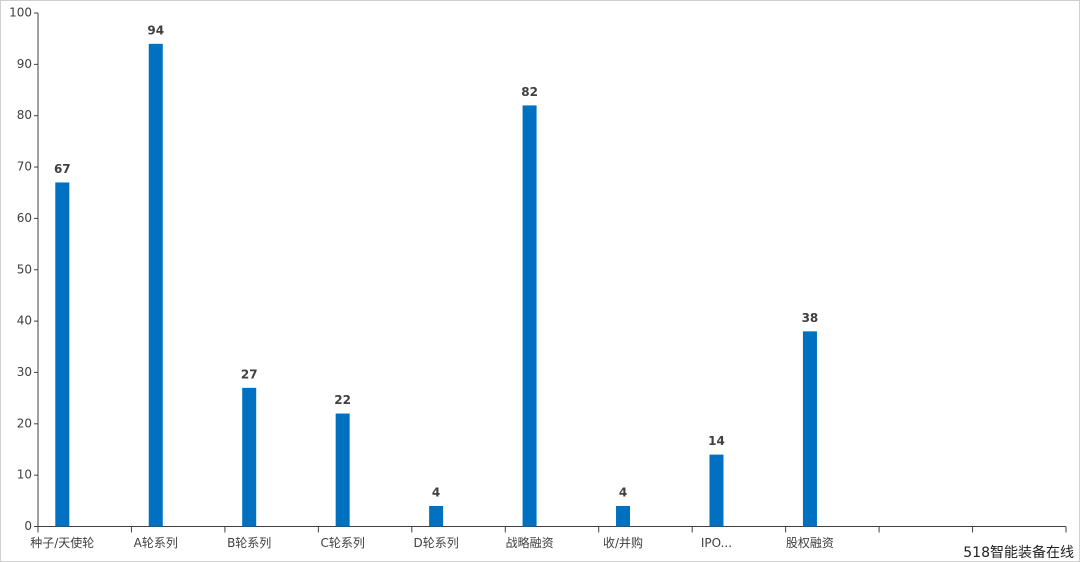 Image resolution: width=1080 pixels, height=562 pixels. What do you see at coordinates (24, 269) in the screenshot?
I see `y-tick-label: 50` at bounding box center [24, 269].